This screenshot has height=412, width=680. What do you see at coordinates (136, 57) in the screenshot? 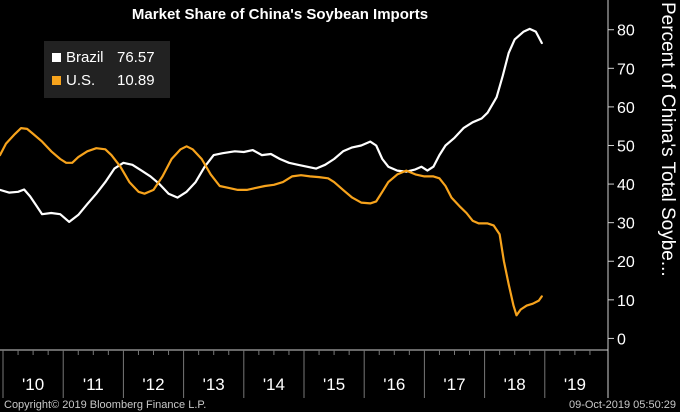
I see `legend-value-brazil: 76.57` at bounding box center [136, 57].